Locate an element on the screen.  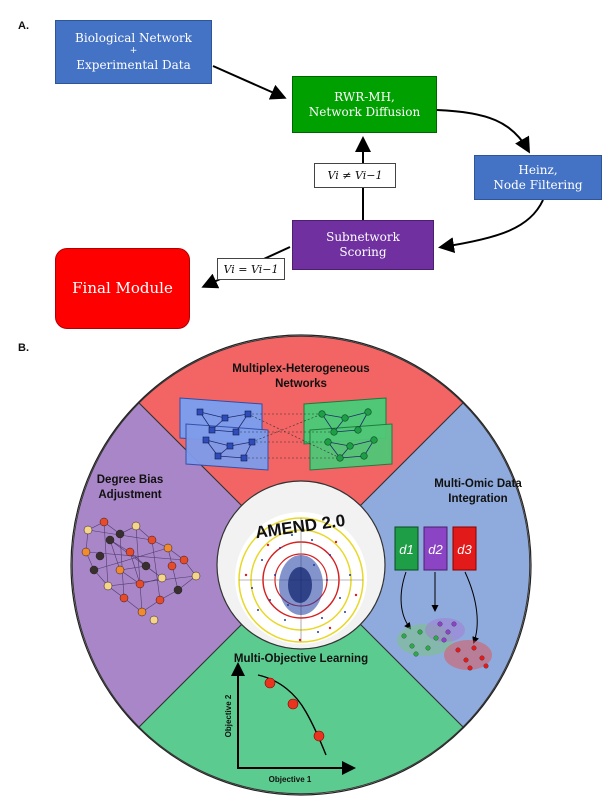
bio-network-line1: Biological Network is located at coordinates (133, 38).